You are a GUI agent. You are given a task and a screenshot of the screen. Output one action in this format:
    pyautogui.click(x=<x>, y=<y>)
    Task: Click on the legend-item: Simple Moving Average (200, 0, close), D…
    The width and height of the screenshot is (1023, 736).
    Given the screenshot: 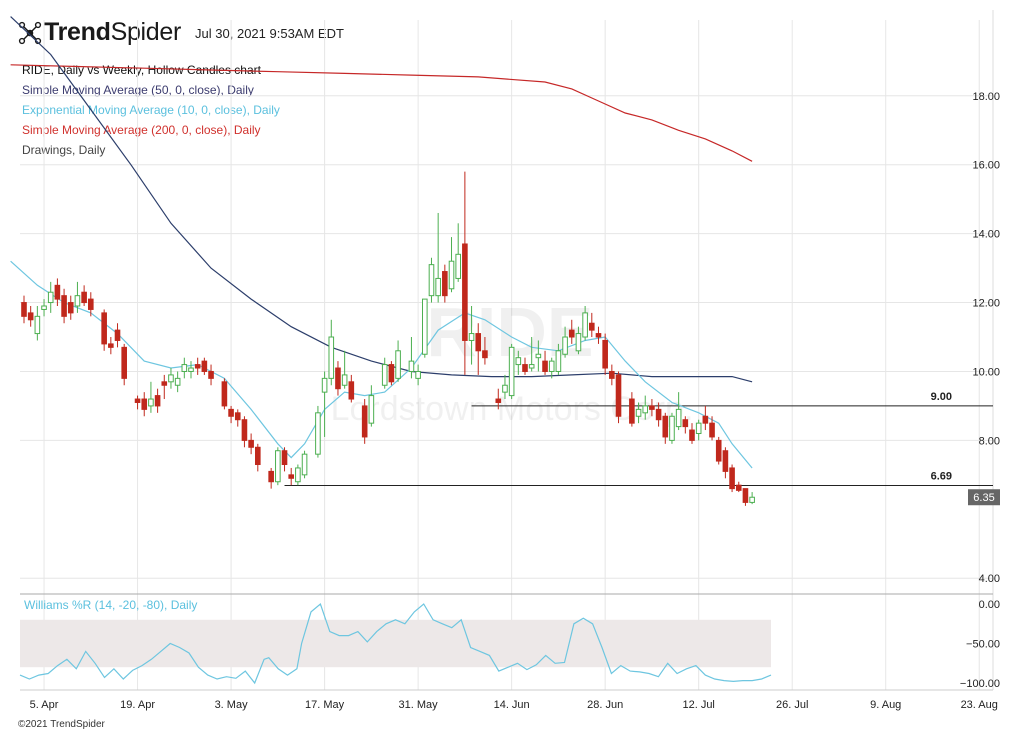 What is the action you would take?
    pyautogui.click(x=141, y=130)
    